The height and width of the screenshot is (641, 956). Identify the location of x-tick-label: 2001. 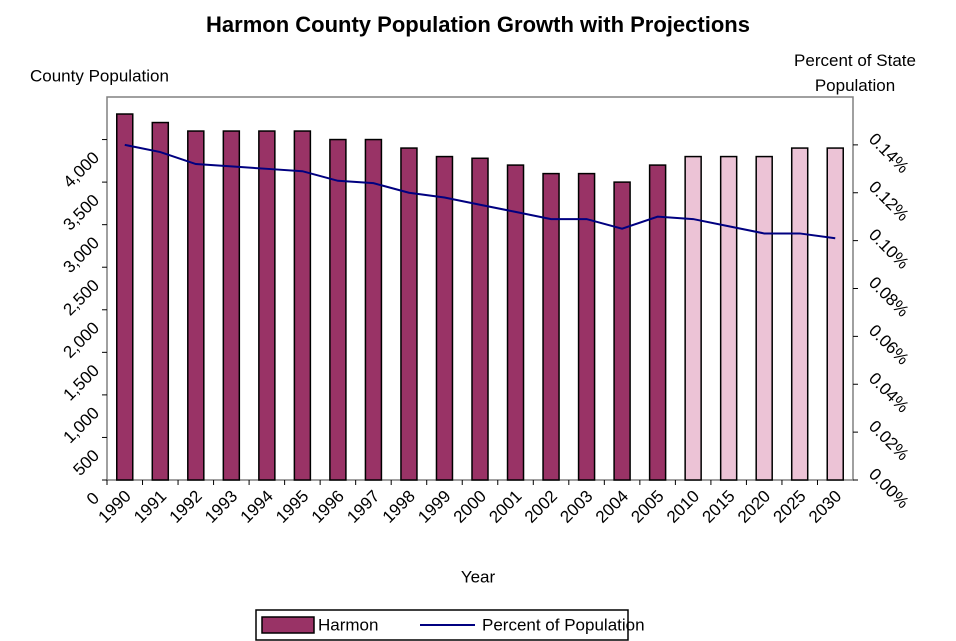
(505, 507).